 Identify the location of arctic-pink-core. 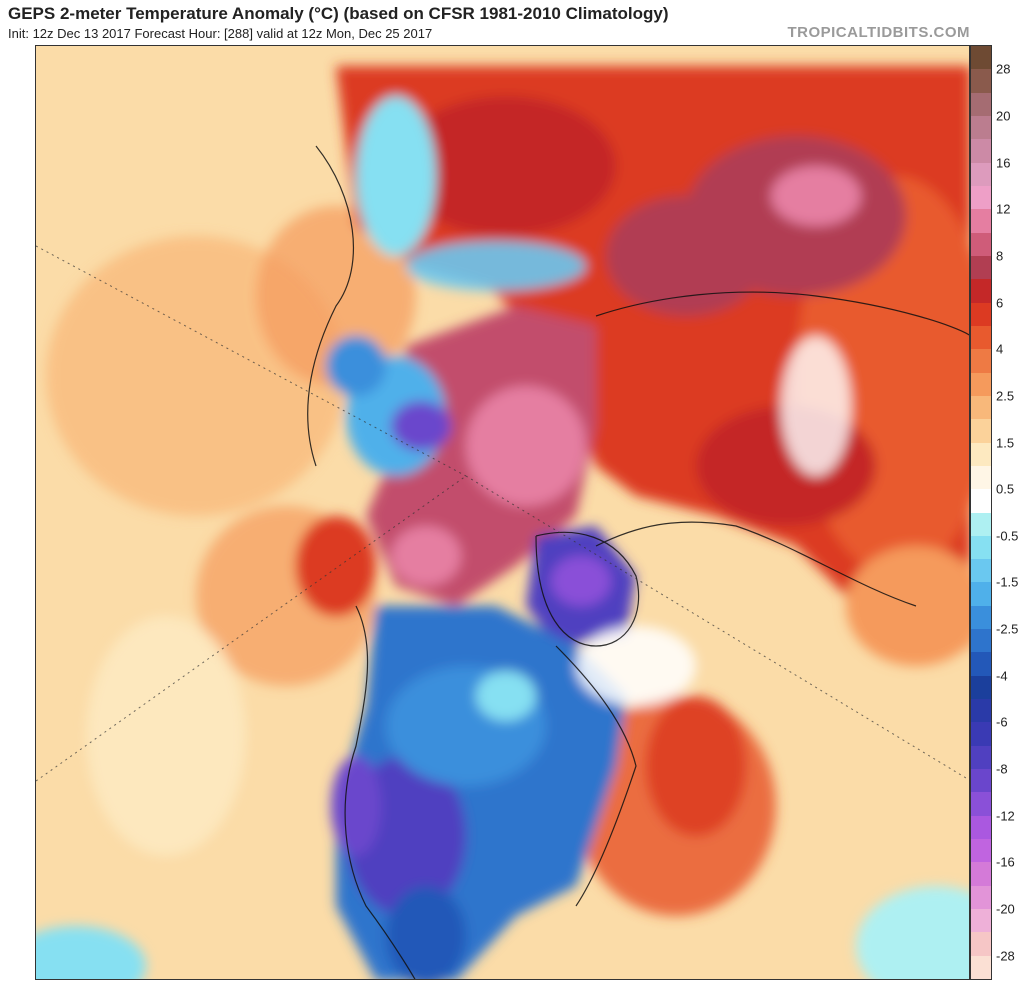
(526, 446).